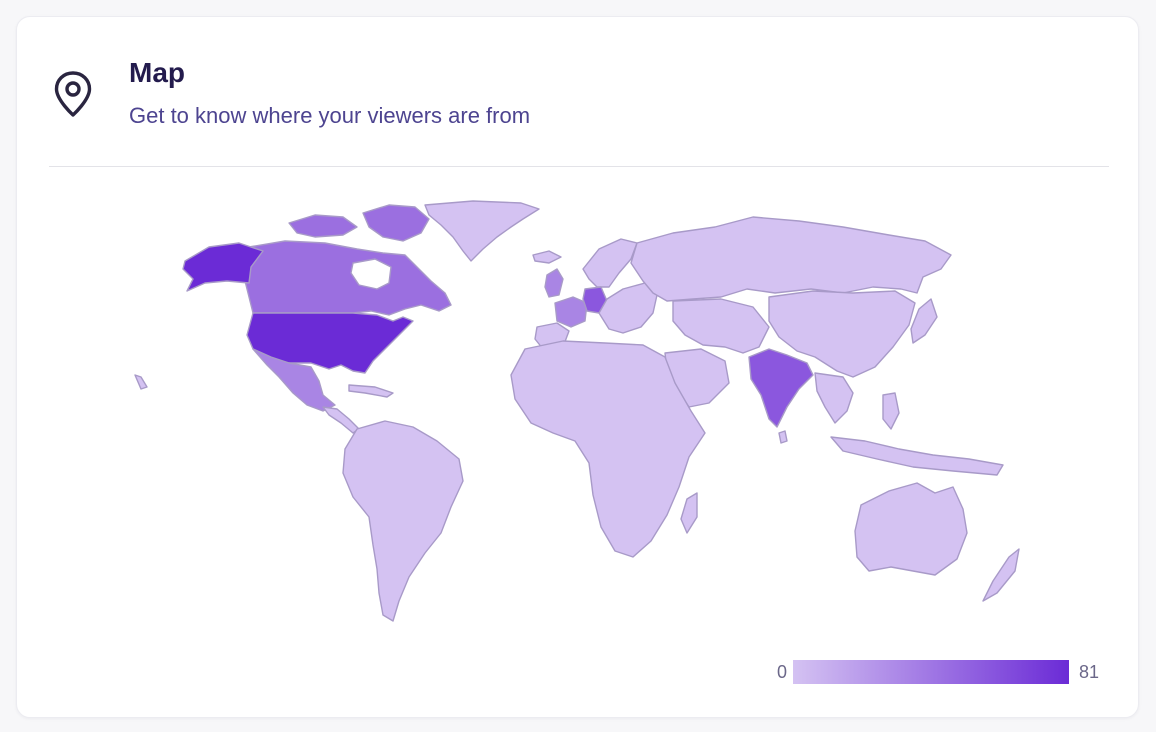  Describe the element at coordinates (347, 278) in the screenshot. I see `country-canada` at that location.